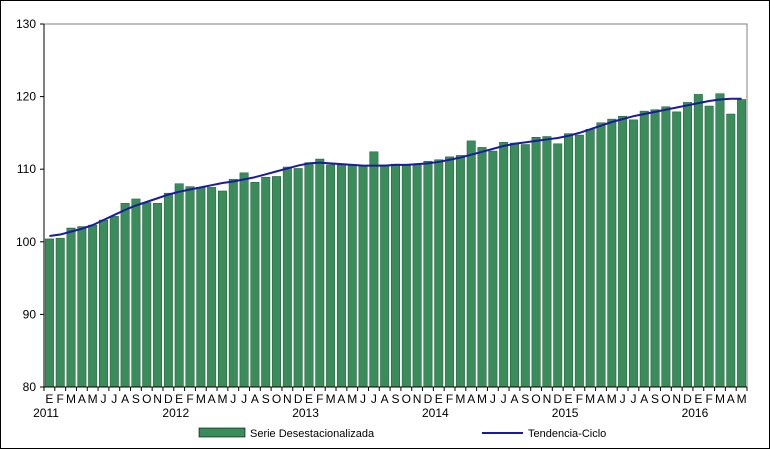 The height and width of the screenshot is (449, 770). Describe the element at coordinates (46, 413) in the screenshot. I see `x-tick-label-year: 2011` at that location.